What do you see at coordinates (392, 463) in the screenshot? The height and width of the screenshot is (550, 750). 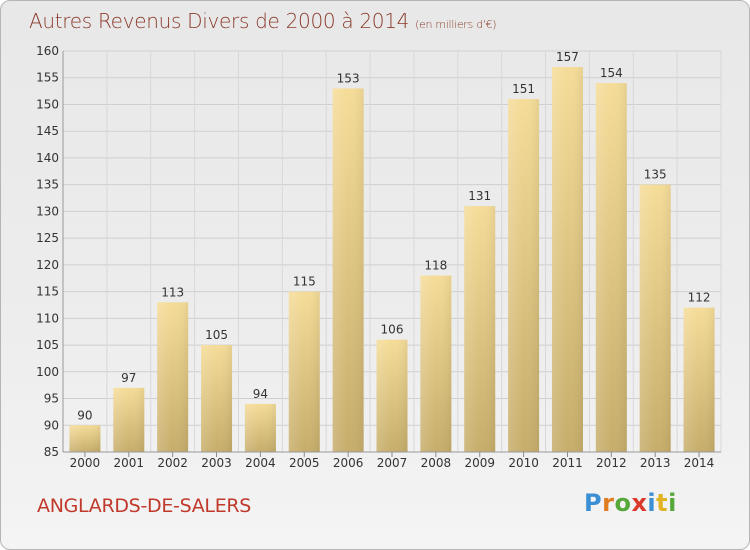 I see `x-tick-label: 2007` at bounding box center [392, 463].